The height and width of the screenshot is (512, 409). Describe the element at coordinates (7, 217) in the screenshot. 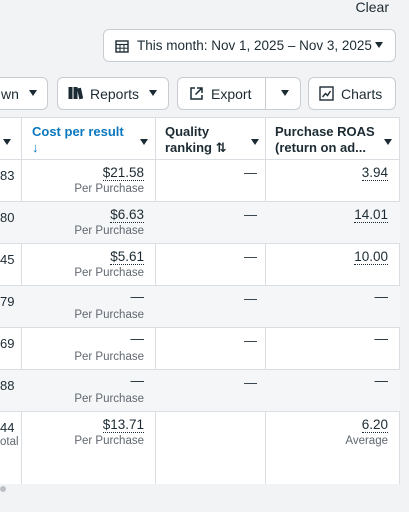

I see `table-cell: 80` at that location.